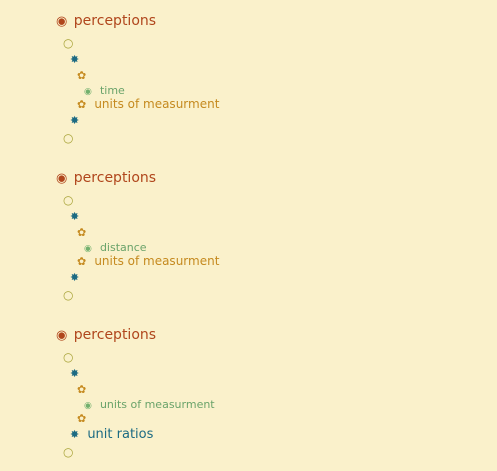 Image resolution: width=497 pixels, height=471 pixels. Describe the element at coordinates (123, 247) in the screenshot. I see `node-label: distance` at that location.